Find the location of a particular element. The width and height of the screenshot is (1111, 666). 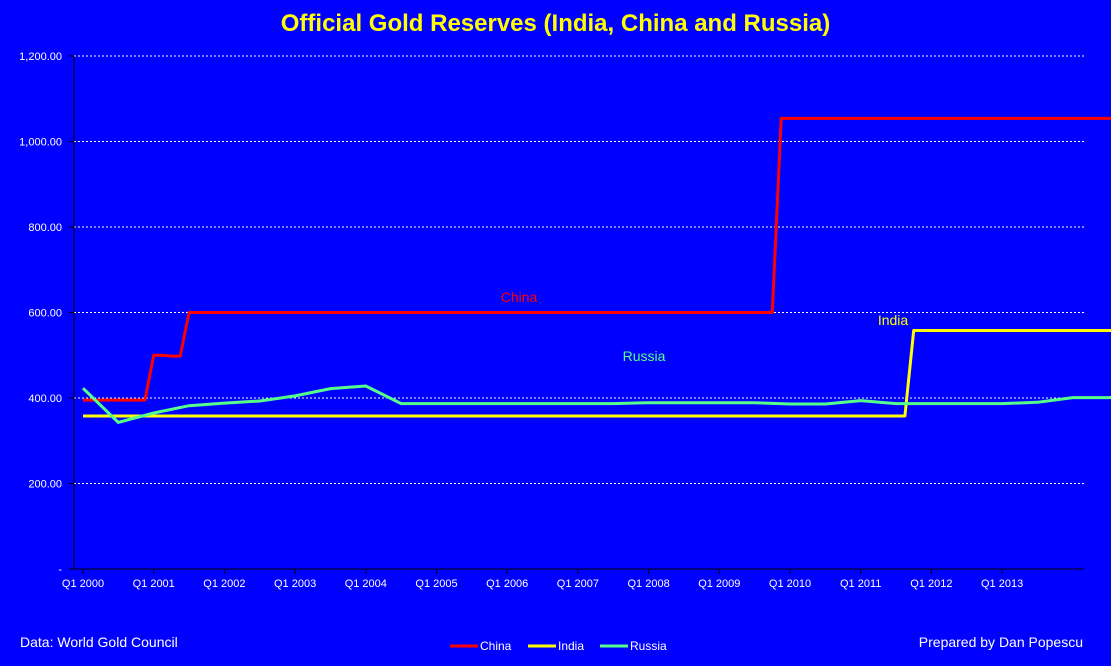

y-tick-label: 1,000.00 is located at coordinates (40, 143).